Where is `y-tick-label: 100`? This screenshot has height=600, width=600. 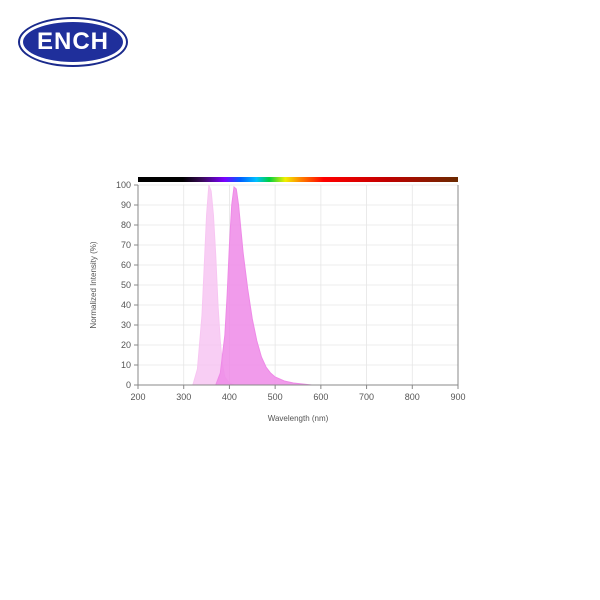 y-tick-label: 100 is located at coordinates (123, 185).